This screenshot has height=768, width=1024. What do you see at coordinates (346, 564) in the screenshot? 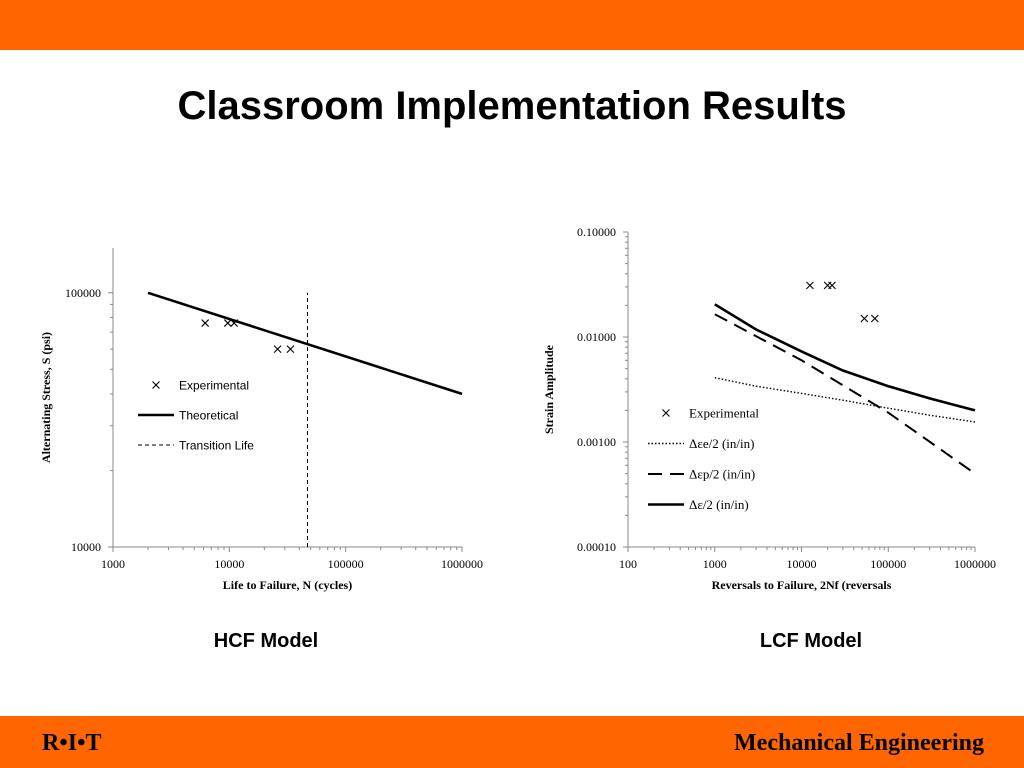
I see `hcf-x-tick-label: 100000` at bounding box center [346, 564].